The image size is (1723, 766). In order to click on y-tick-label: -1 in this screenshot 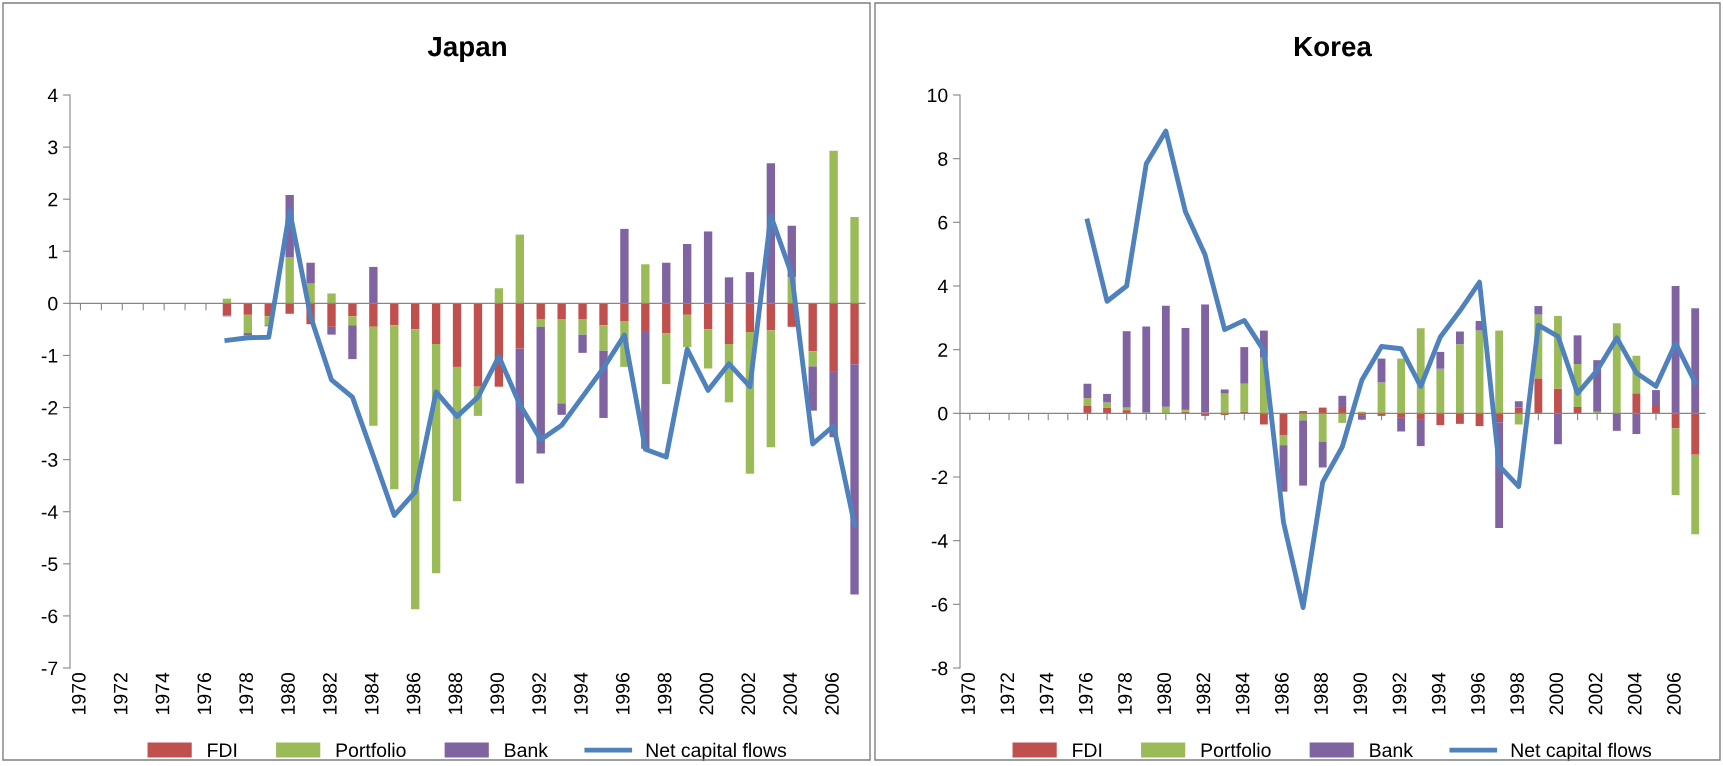, I will do `click(49, 356)`.